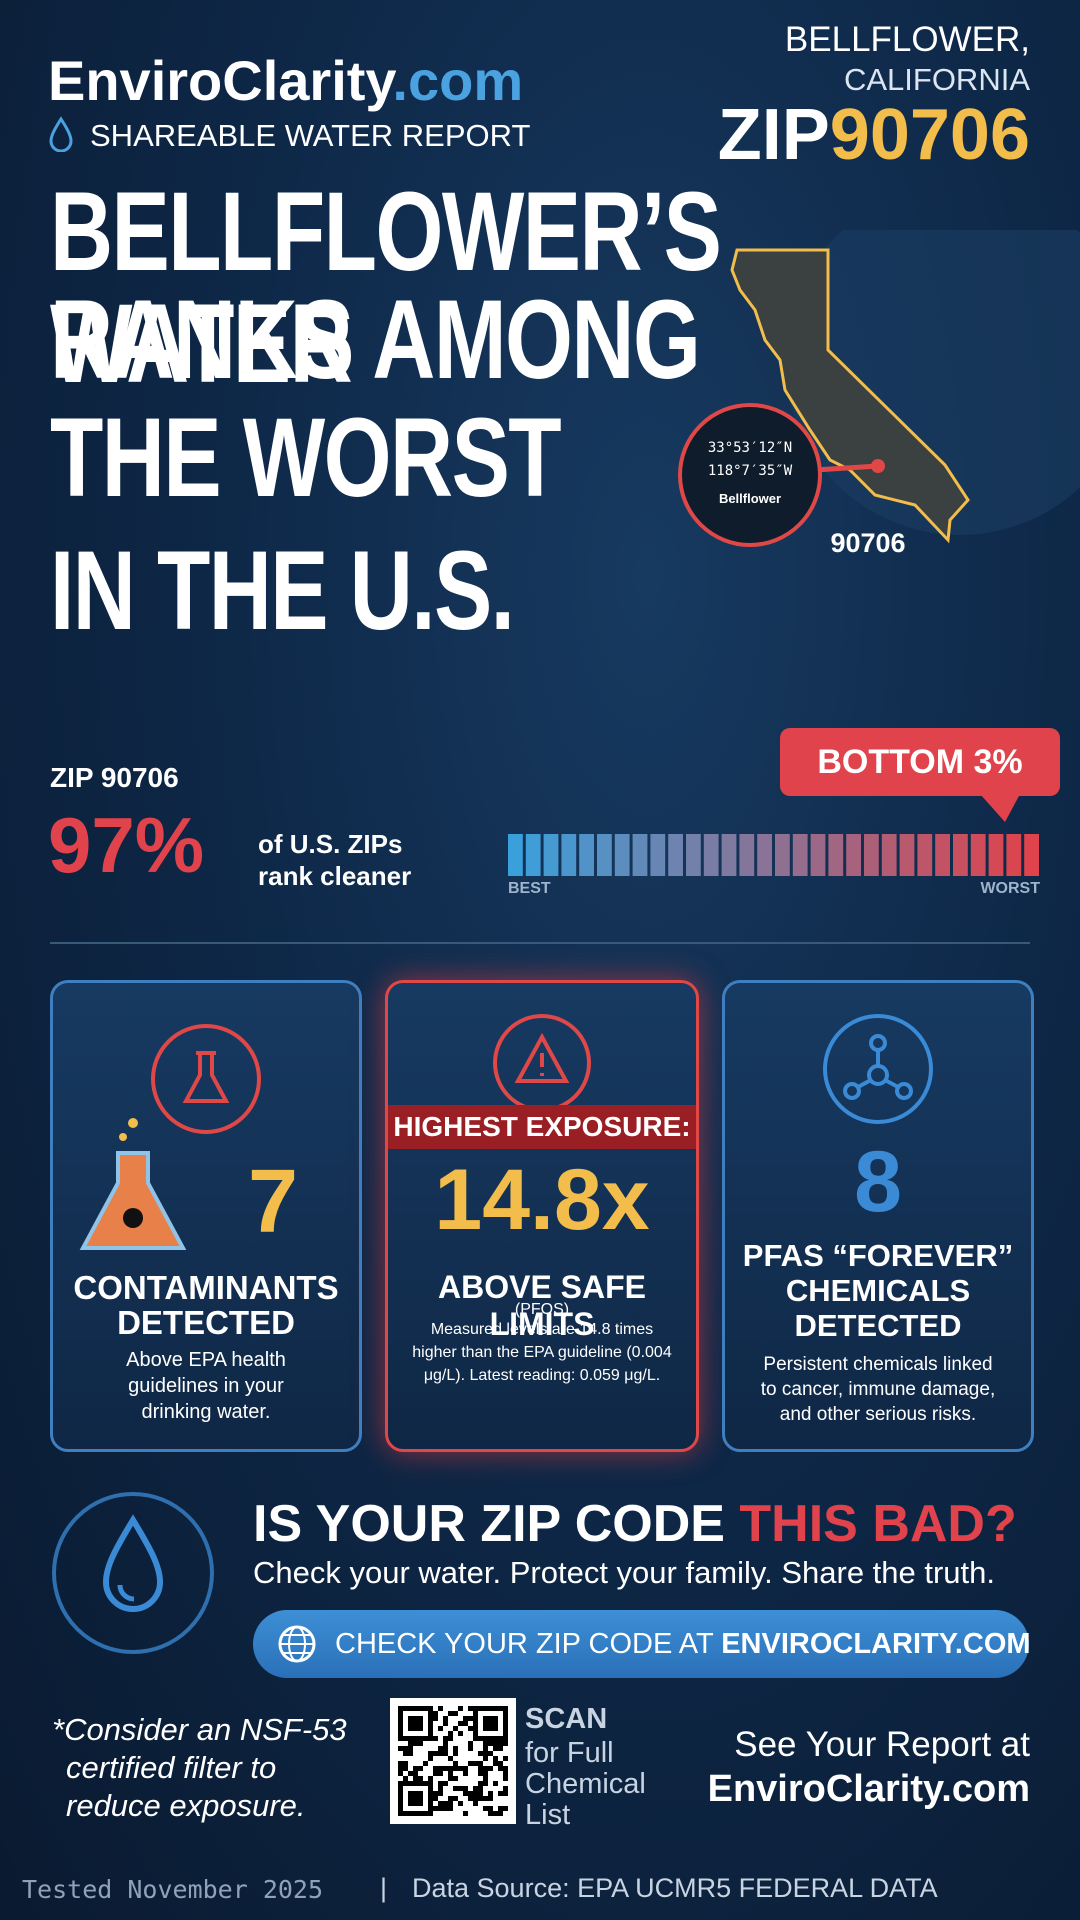 The height and width of the screenshot is (1920, 1080). Describe the element at coordinates (907, 39) in the screenshot. I see `city: BELLFLOWER,` at that location.